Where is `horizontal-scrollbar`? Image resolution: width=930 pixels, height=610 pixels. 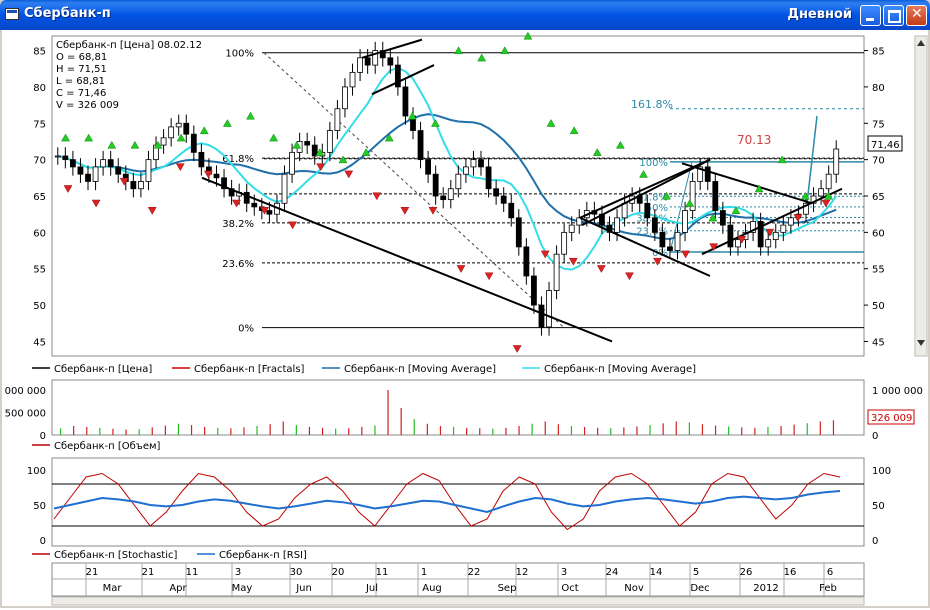 horizontal-scrollbar is located at coordinates (458, 601).